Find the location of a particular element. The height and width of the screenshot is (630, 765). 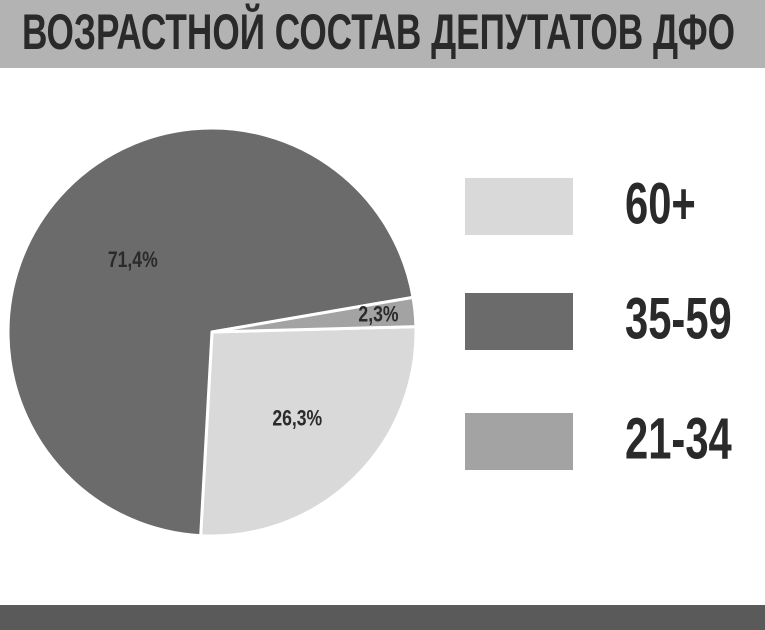

title-band is located at coordinates (382, 34).